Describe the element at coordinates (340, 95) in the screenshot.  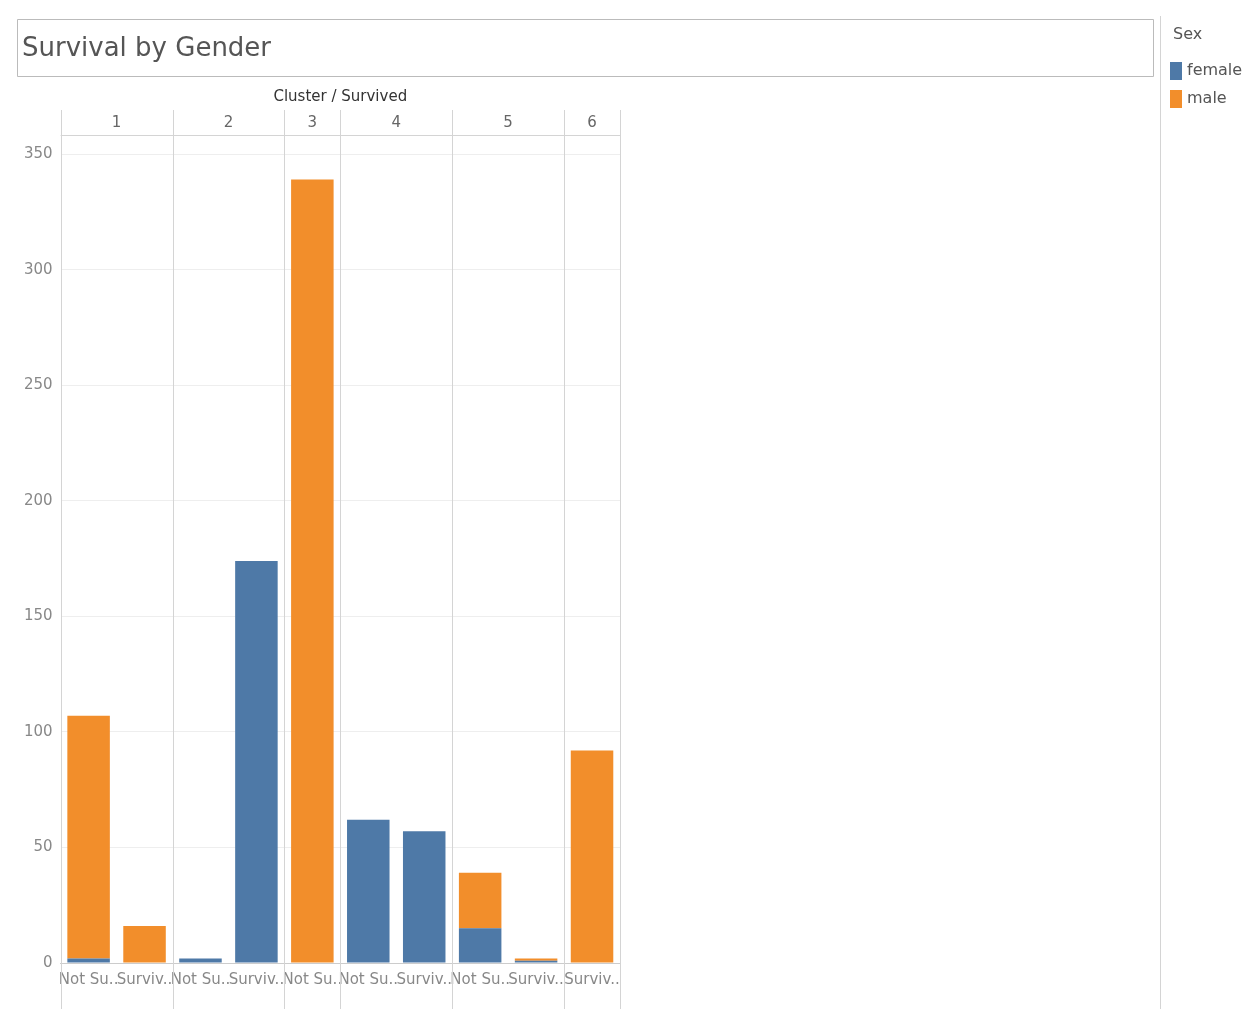
I see `x-axis-title: Cluster / Survived` at that location.